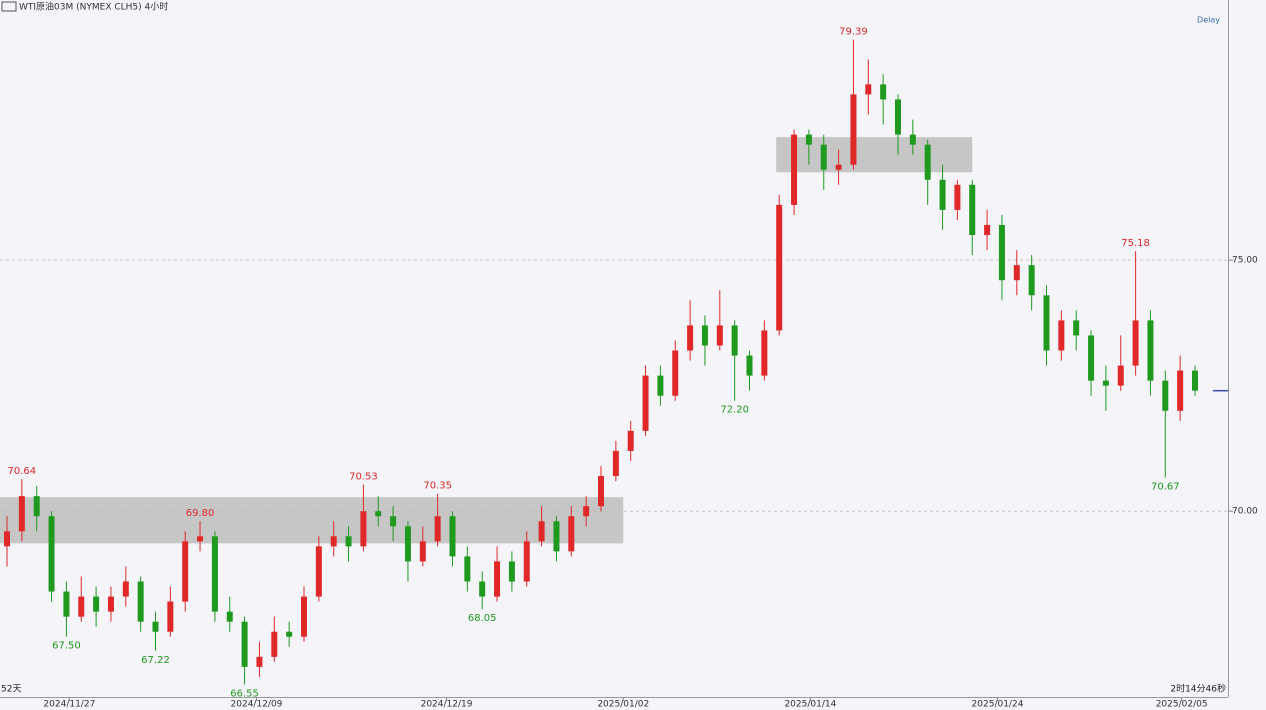 The height and width of the screenshot is (710, 1266). What do you see at coordinates (853, 32) in the screenshot?
I see `extreme-label: 79.39` at bounding box center [853, 32].